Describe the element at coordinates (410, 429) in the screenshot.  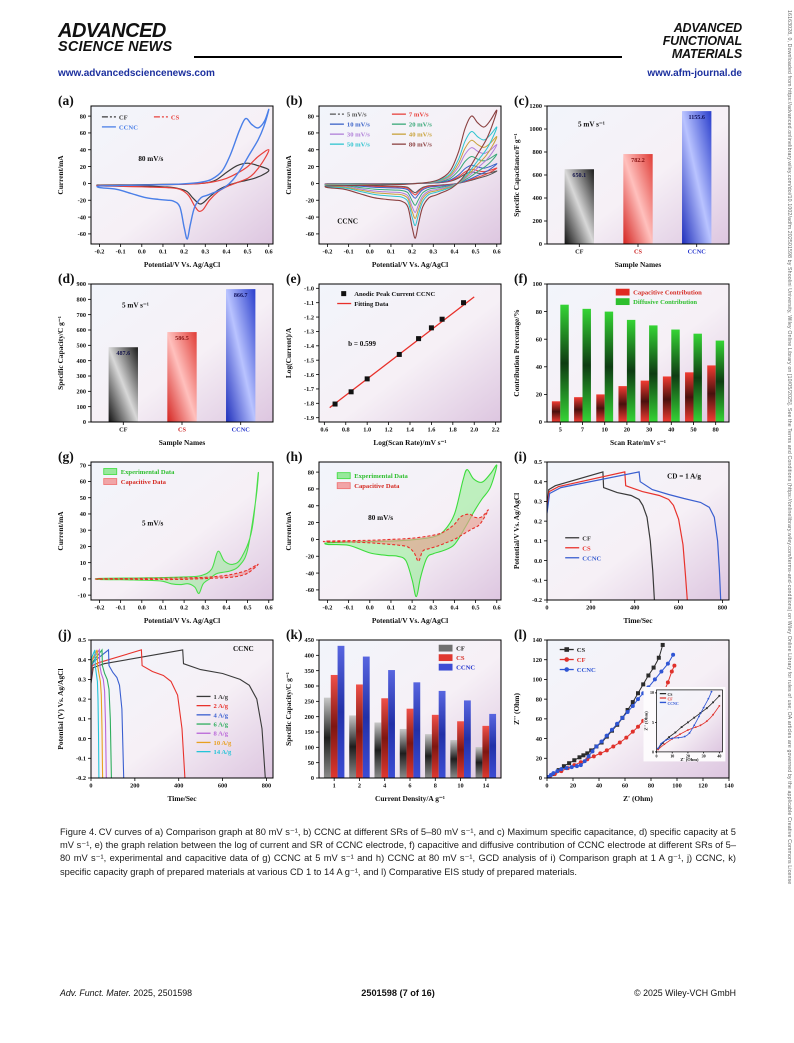
I see `svg-text: 1.4` at that location.